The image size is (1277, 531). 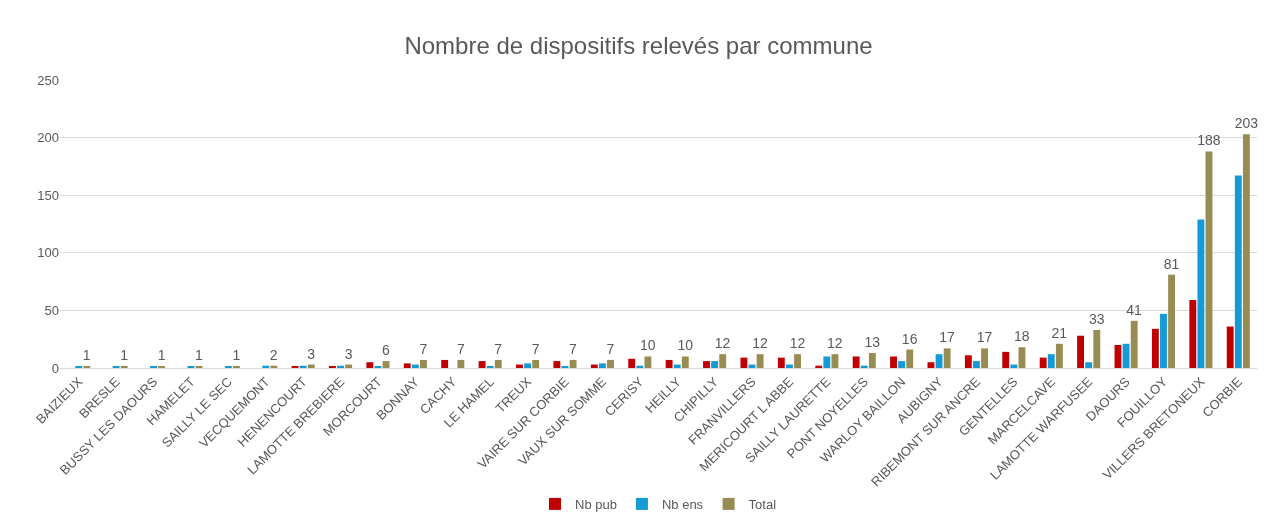 What do you see at coordinates (1096, 318) in the screenshot?
I see `data-label: 33` at bounding box center [1096, 318].